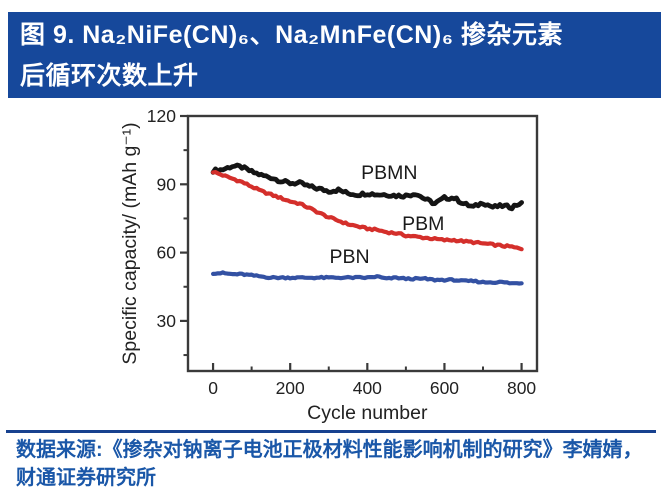  I want to click on x-axis: 0 200 400 600 800 Cycle number, so click(372, 393).